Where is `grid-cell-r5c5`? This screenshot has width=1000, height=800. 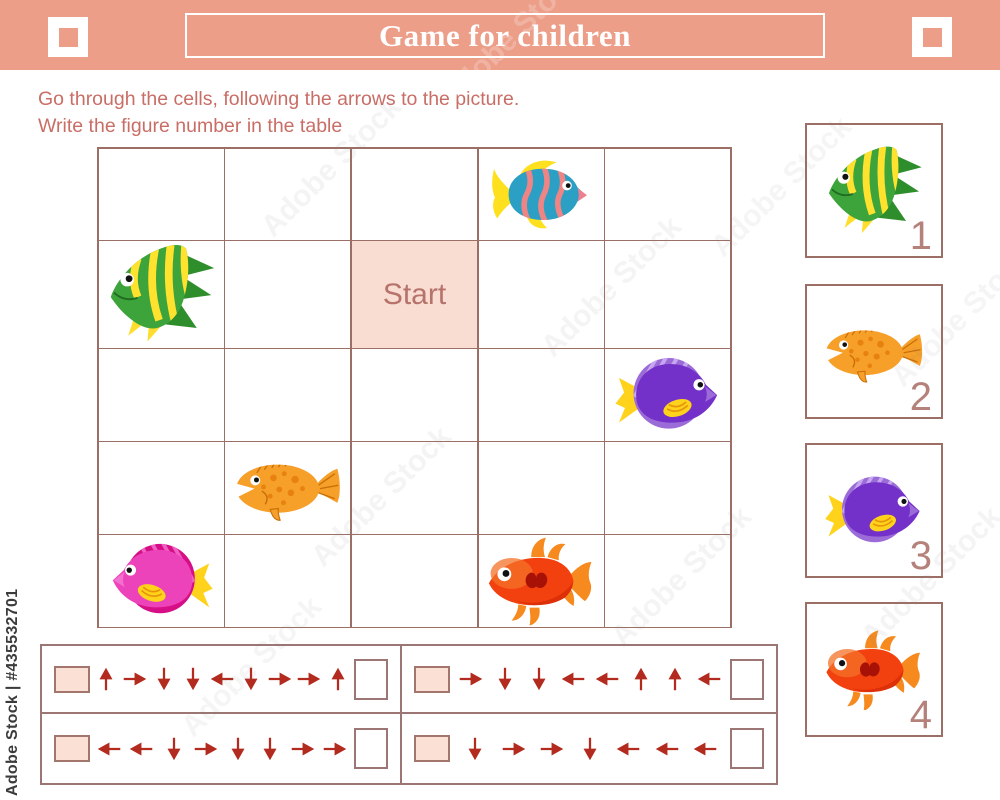
grid-cell-r5c5 is located at coordinates (668, 581).